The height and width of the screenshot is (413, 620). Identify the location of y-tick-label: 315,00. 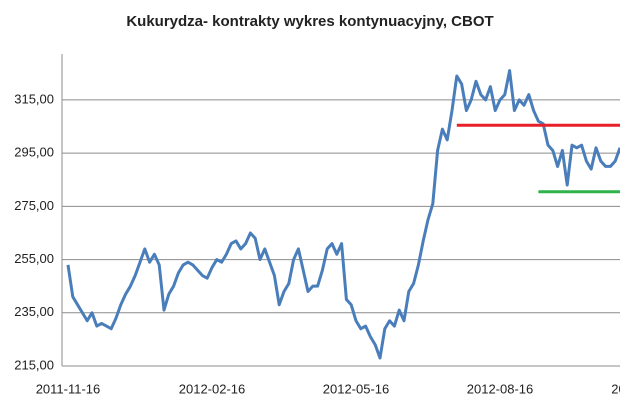
(34, 98).